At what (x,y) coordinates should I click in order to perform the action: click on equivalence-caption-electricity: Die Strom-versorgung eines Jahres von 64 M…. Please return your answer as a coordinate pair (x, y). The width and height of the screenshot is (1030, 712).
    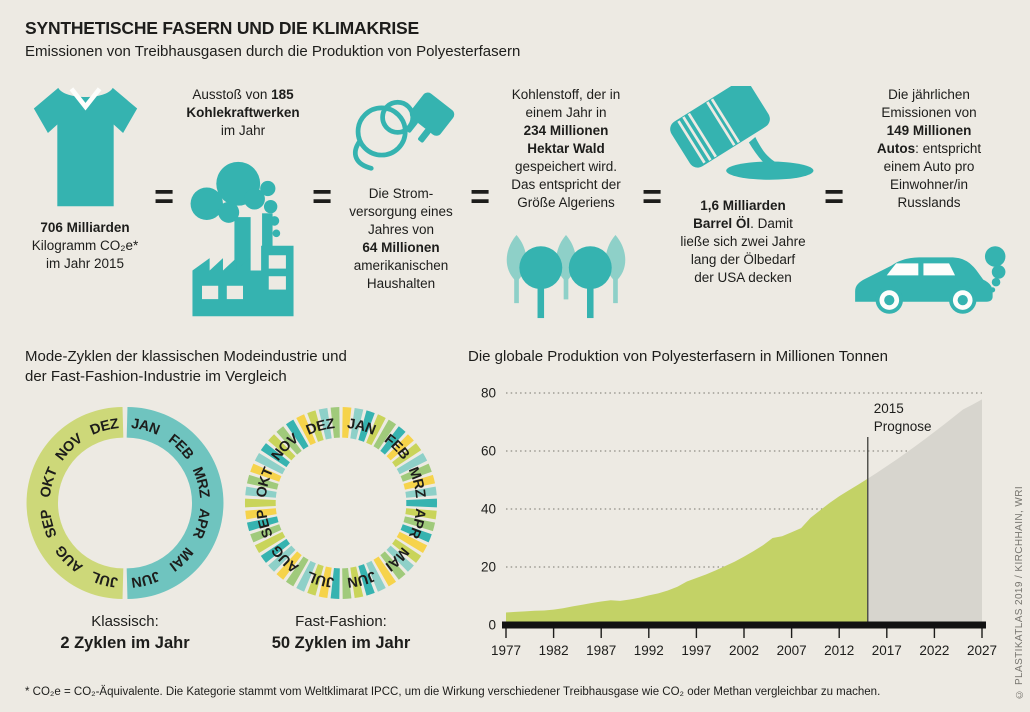
    Looking at the image, I should click on (401, 238).